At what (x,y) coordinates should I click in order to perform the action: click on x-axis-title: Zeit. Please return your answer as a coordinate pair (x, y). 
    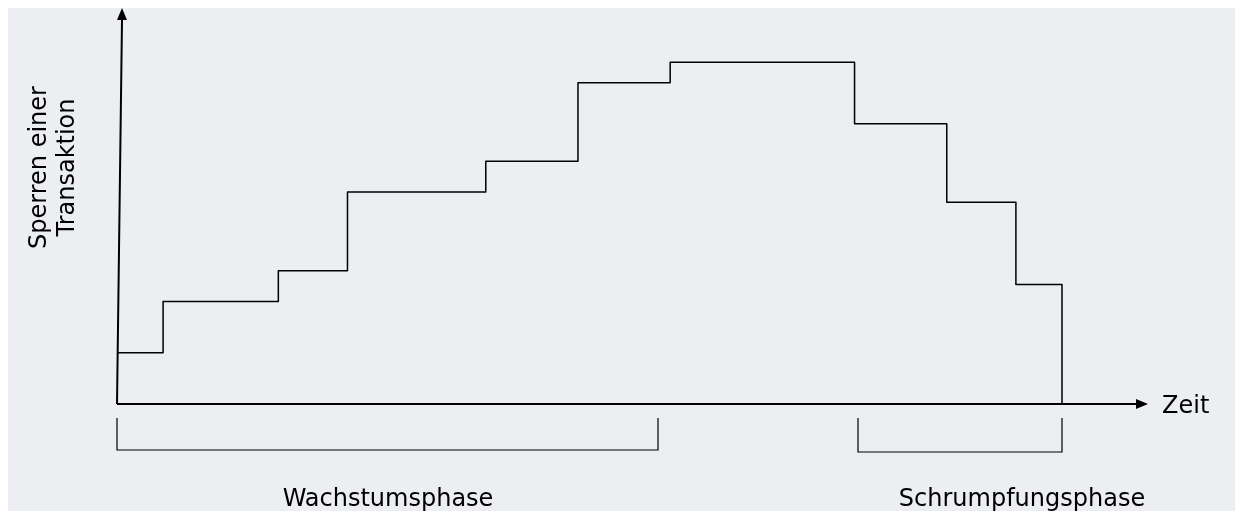
    Looking at the image, I should click on (1186, 405).